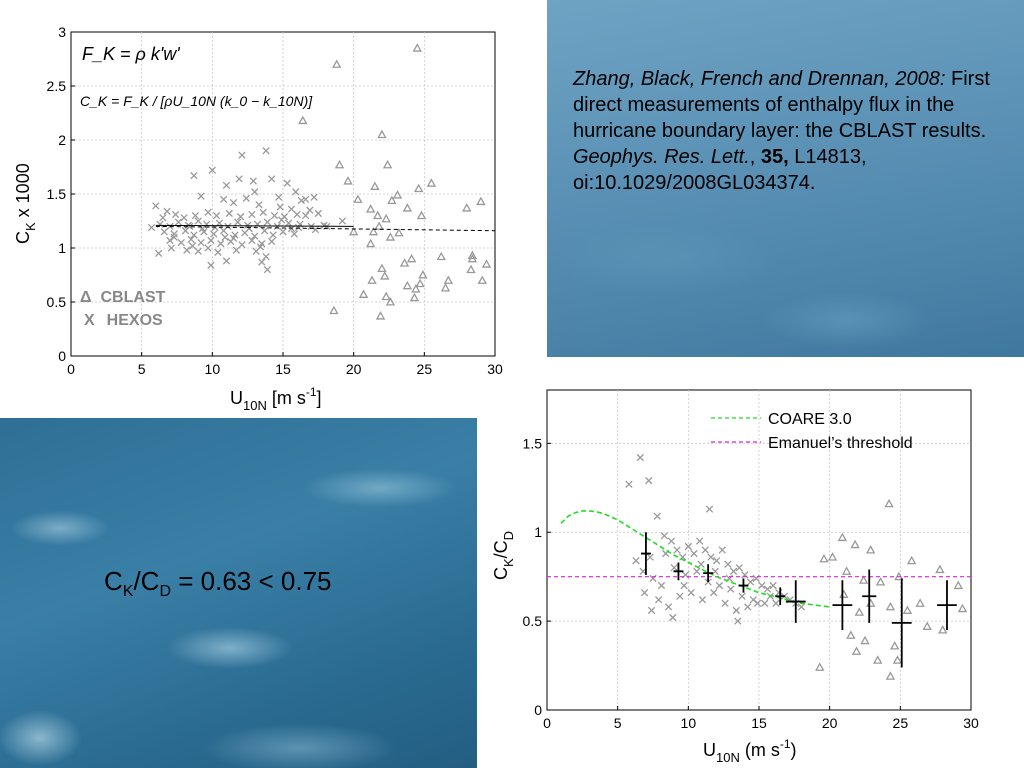  I want to click on x-tick-label: 5, so click(142, 369).